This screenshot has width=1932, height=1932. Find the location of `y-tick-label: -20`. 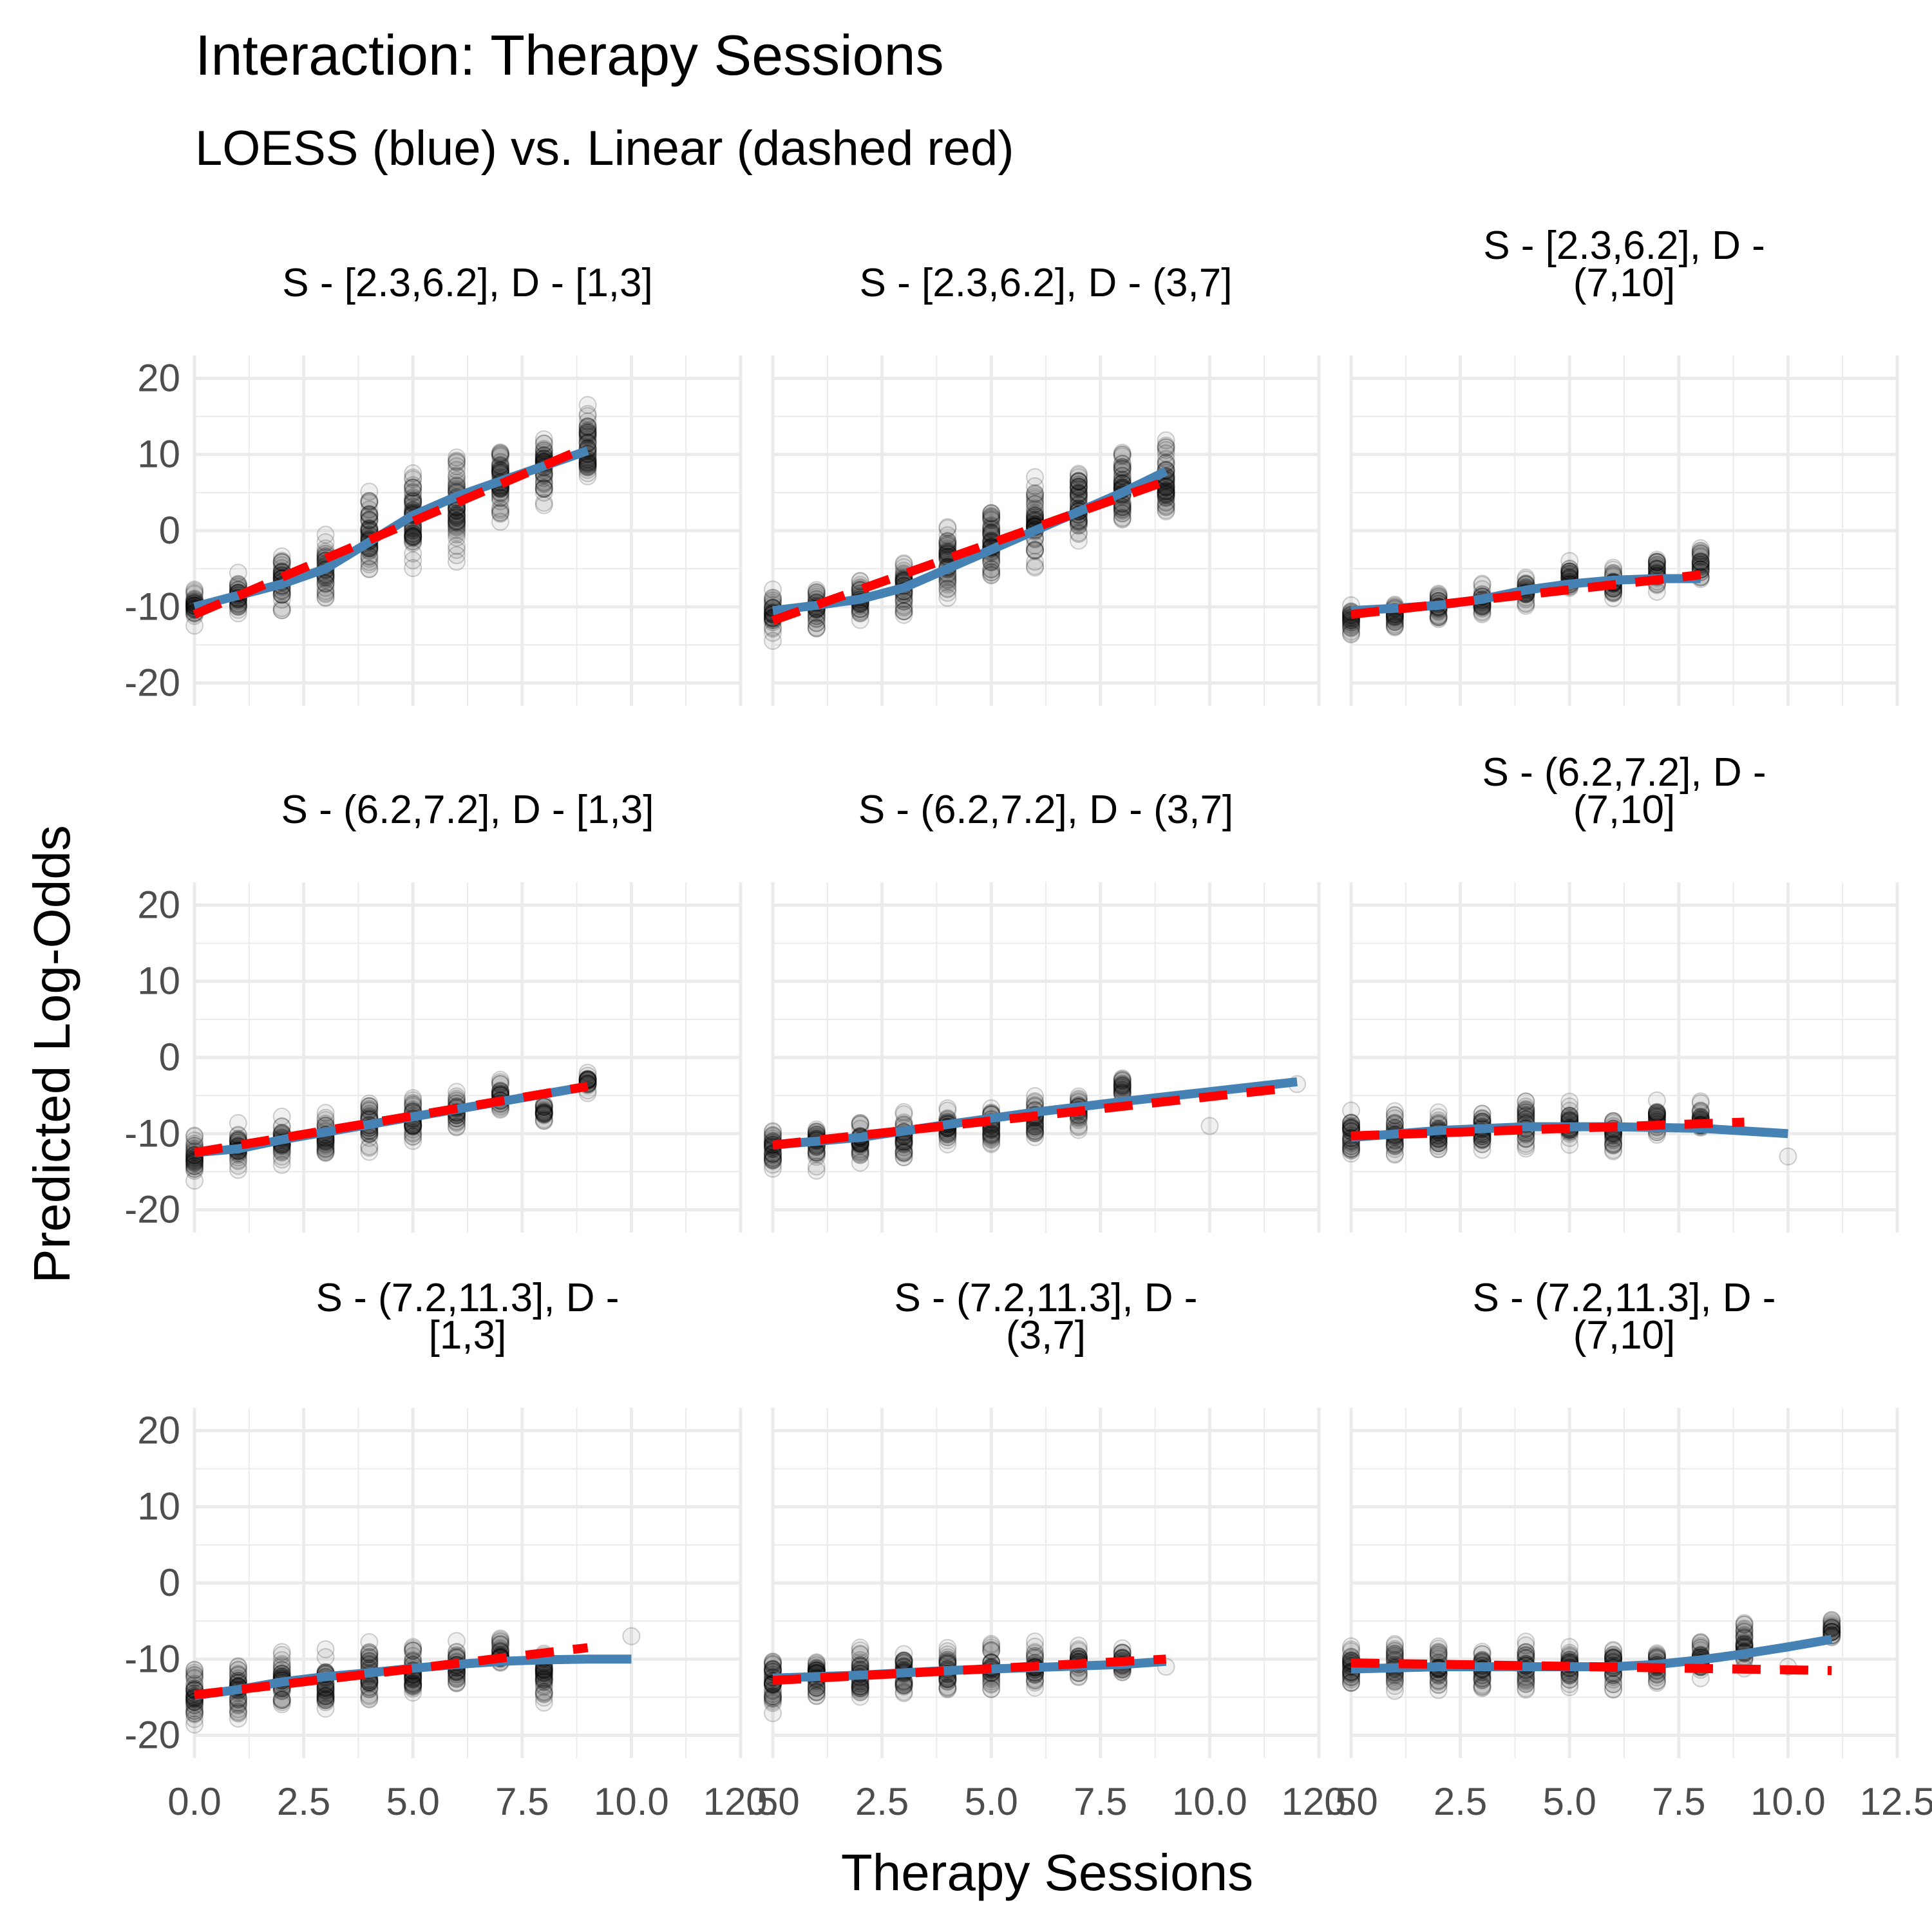

y-tick-label: -20 is located at coordinates (152, 683).